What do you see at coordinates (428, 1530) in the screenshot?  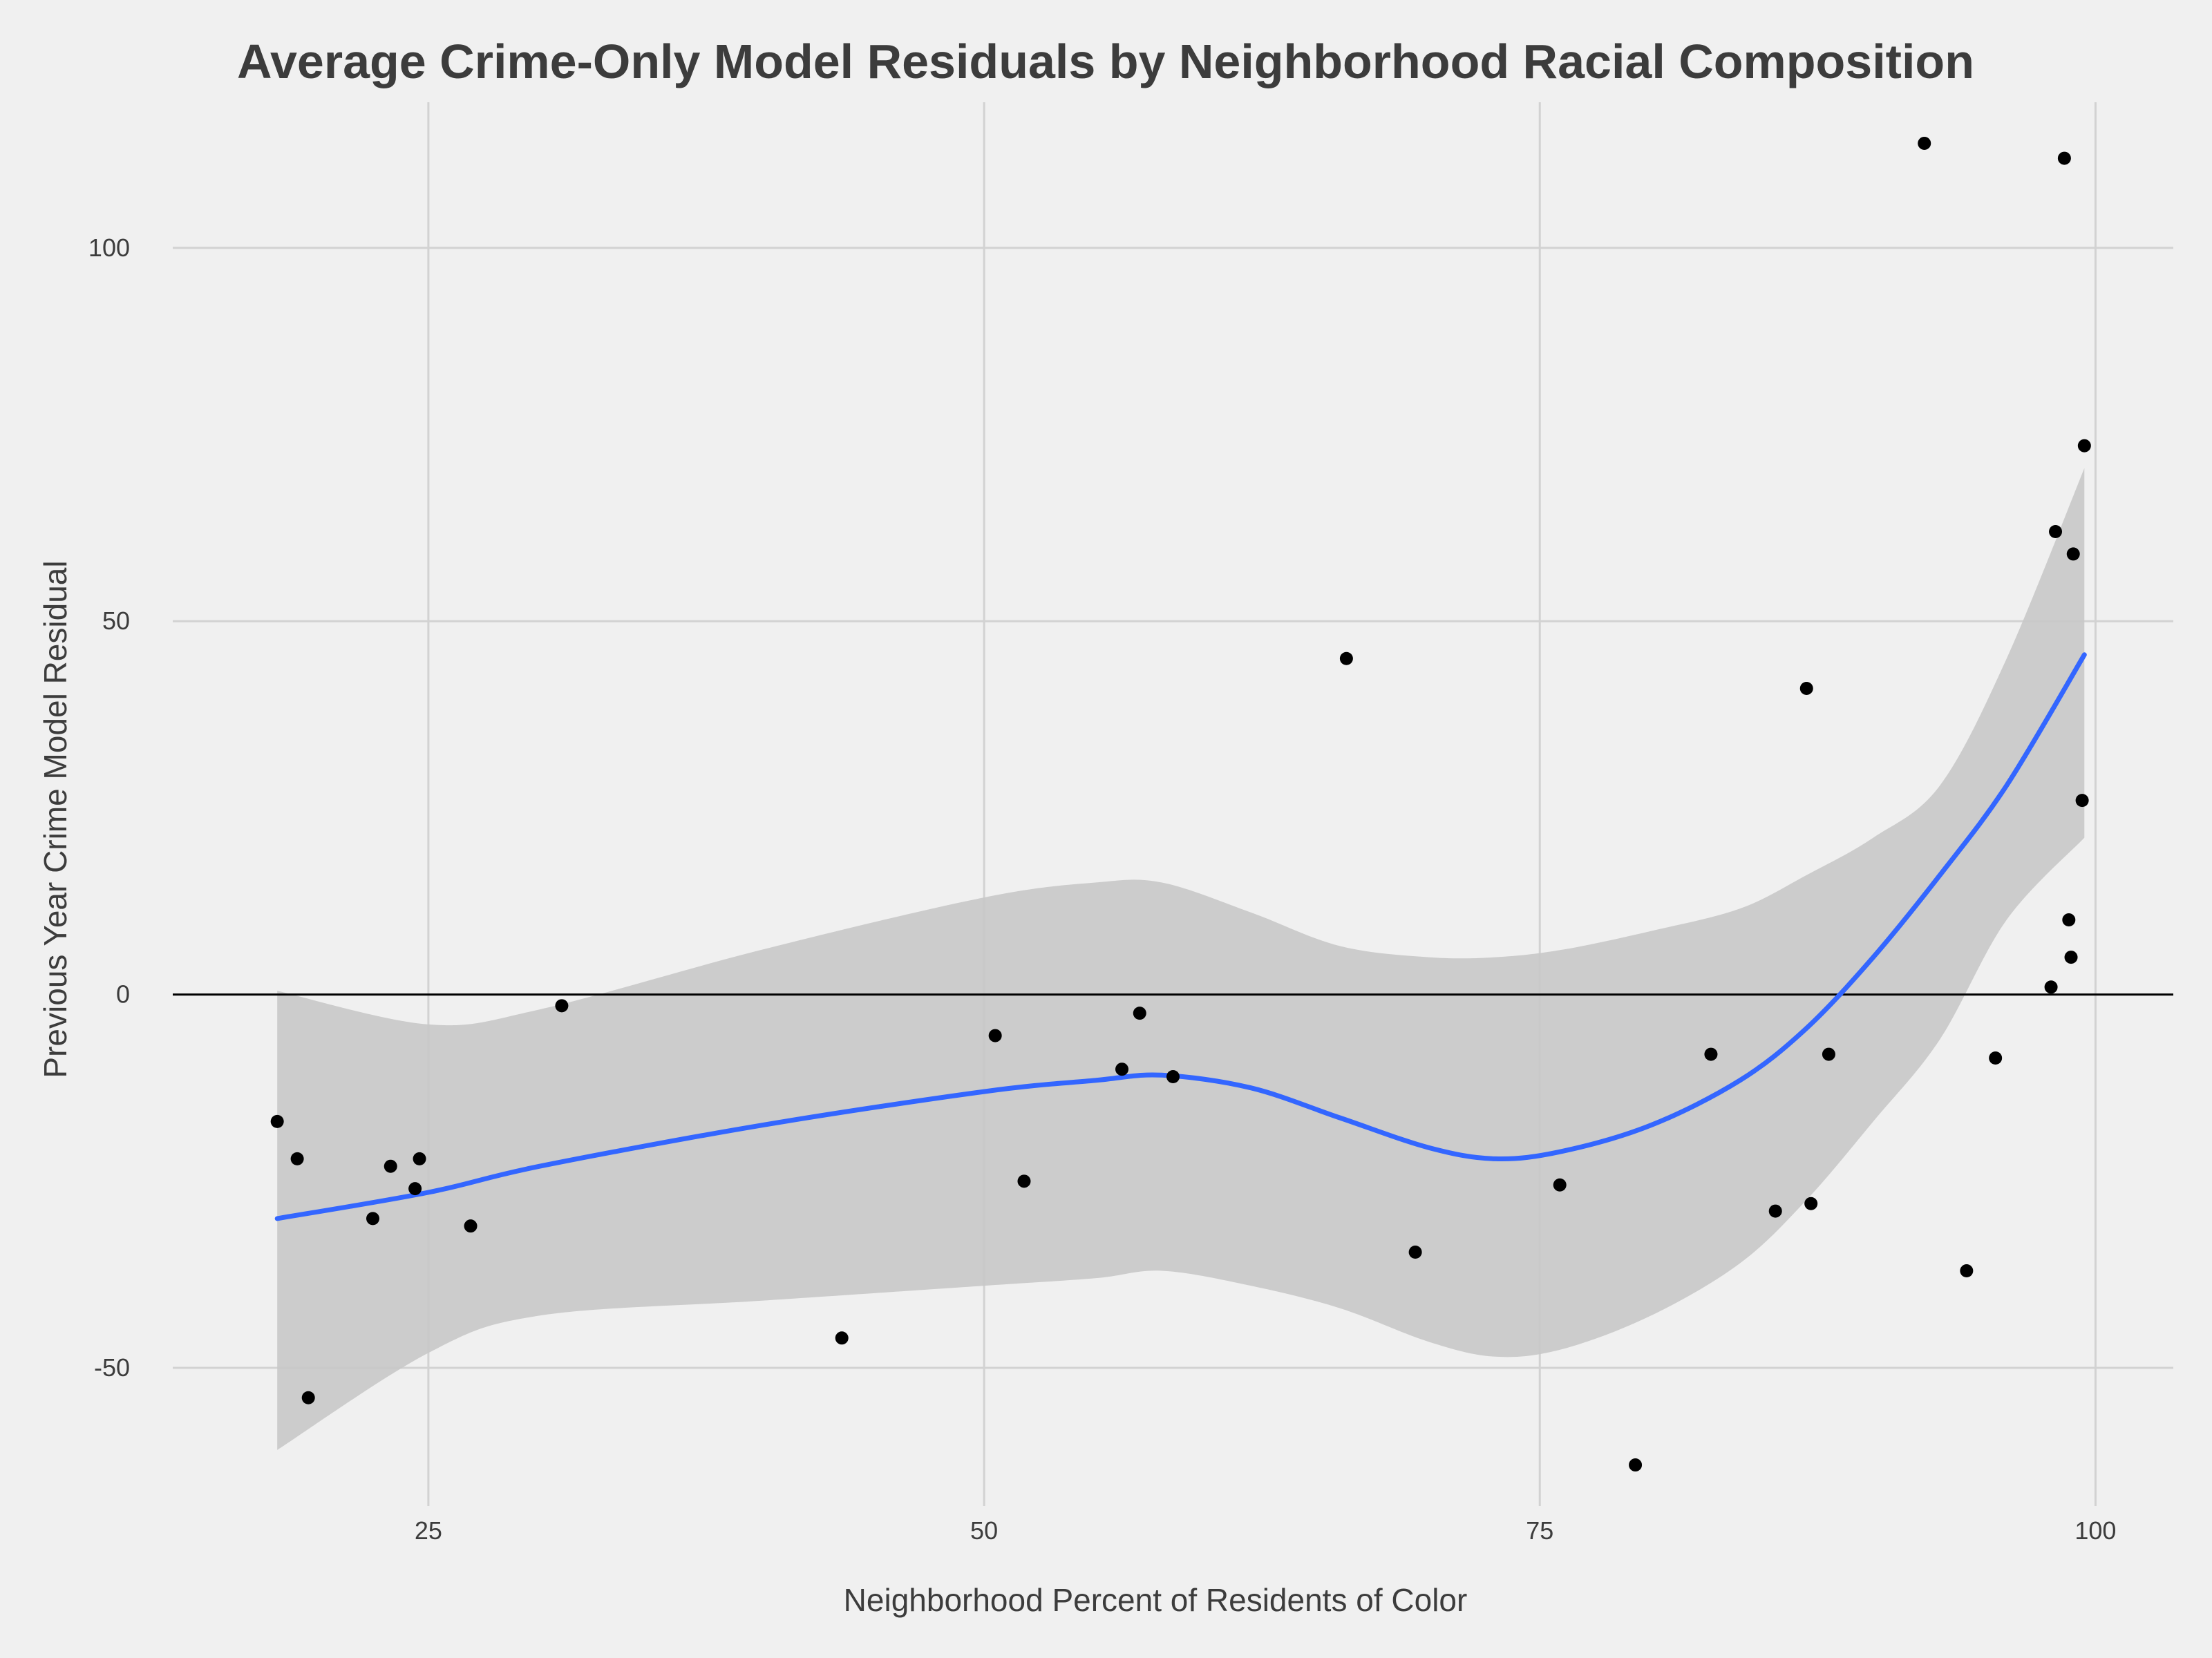 I see `x-tick-label: 25` at bounding box center [428, 1530].